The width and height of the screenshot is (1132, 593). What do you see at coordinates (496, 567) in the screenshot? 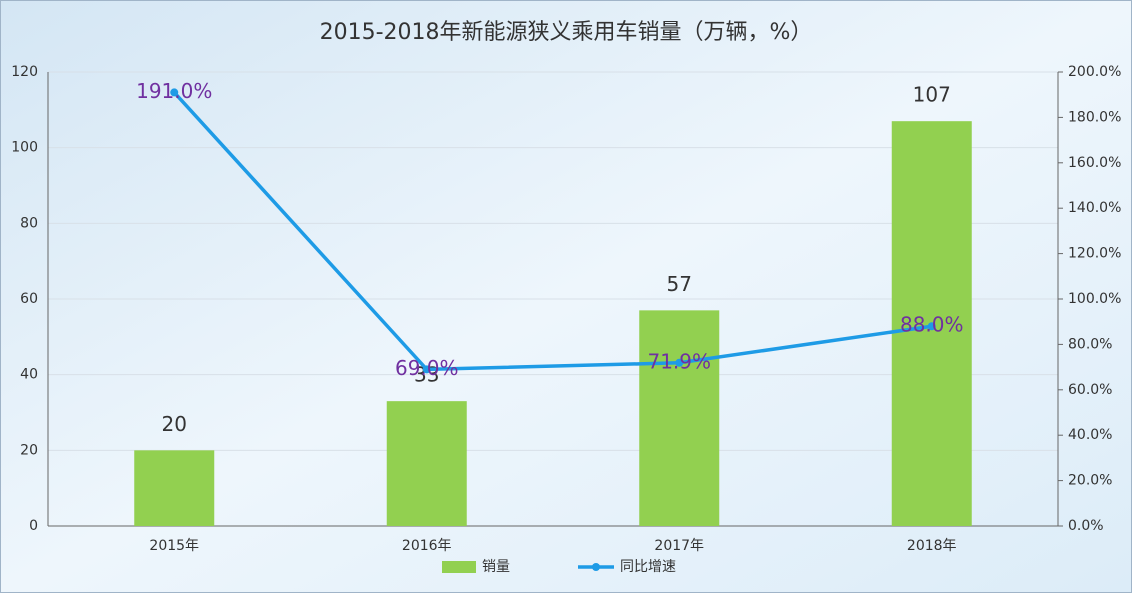
I see `legend-label: 销量` at bounding box center [496, 567].